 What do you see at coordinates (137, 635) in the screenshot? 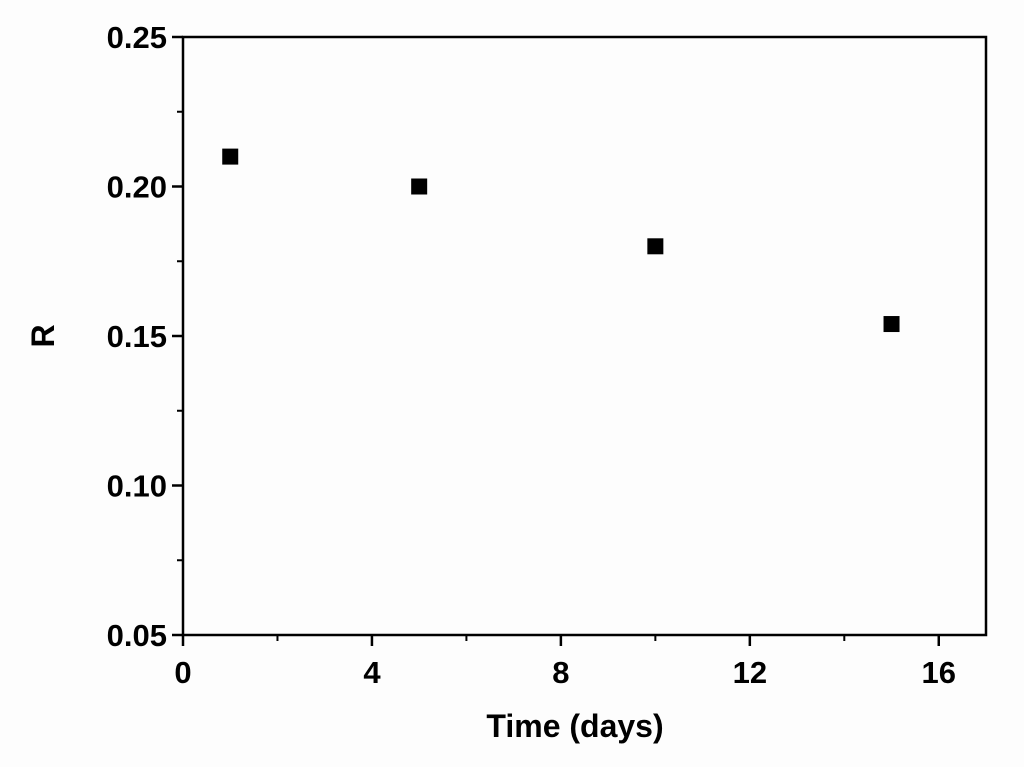
I see `y-tick-label: 0.05` at bounding box center [137, 635].